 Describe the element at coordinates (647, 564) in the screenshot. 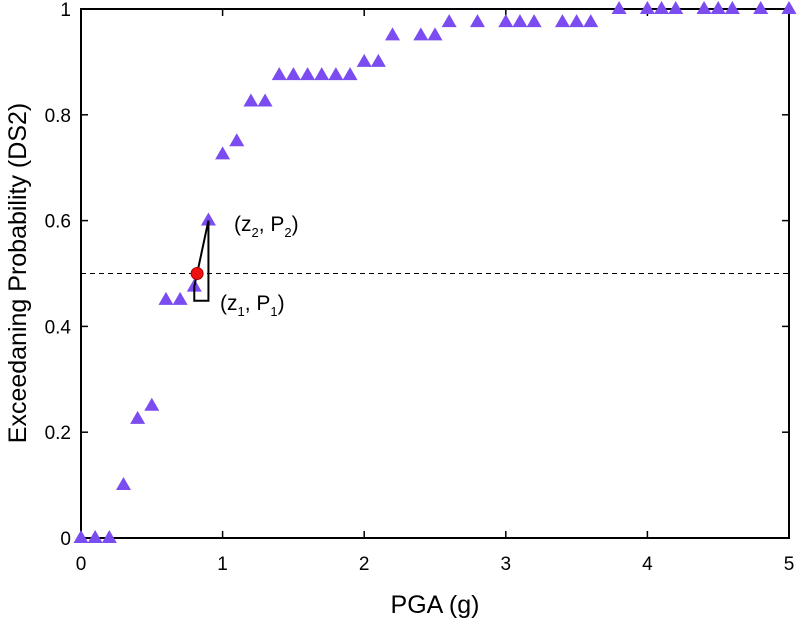

I see `x-tick-label: 4` at that location.